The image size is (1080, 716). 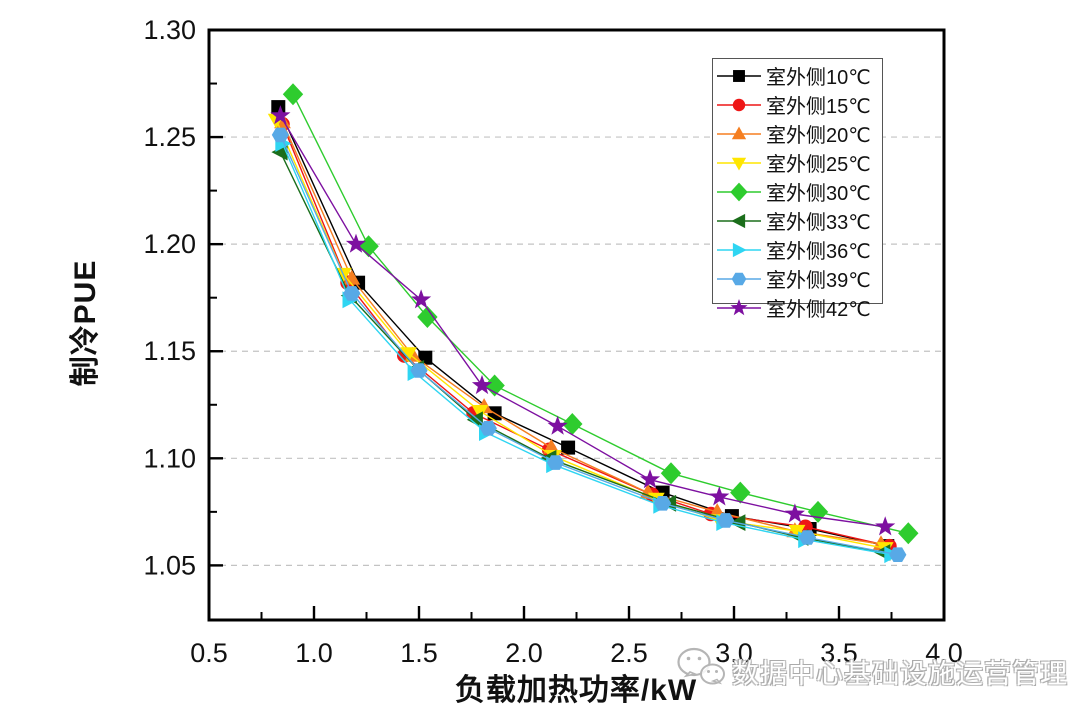 I want to click on legend-label: 室外侧42℃, so click(x=818, y=310).